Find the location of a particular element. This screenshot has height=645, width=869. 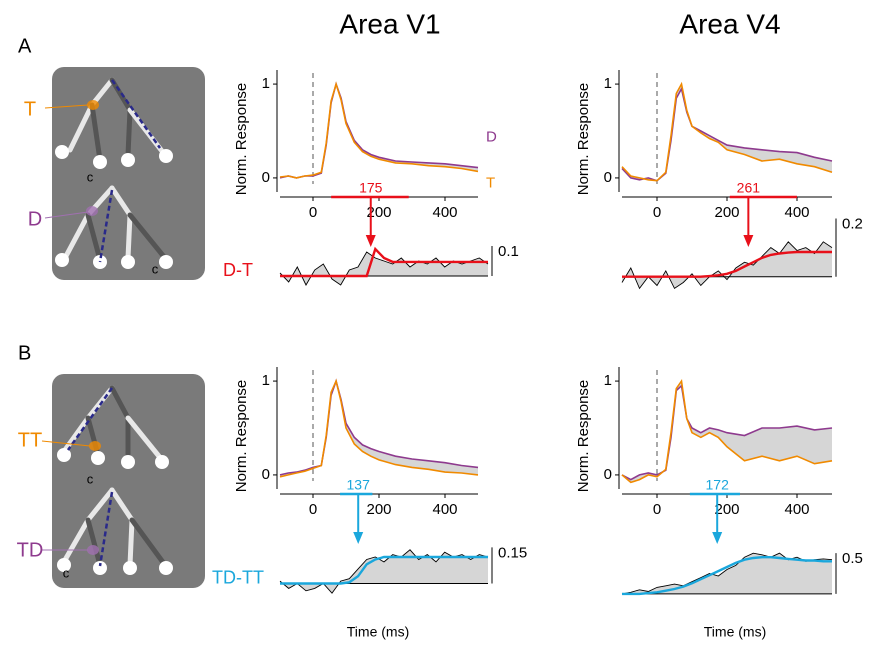

series-label: D is located at coordinates (491, 137).